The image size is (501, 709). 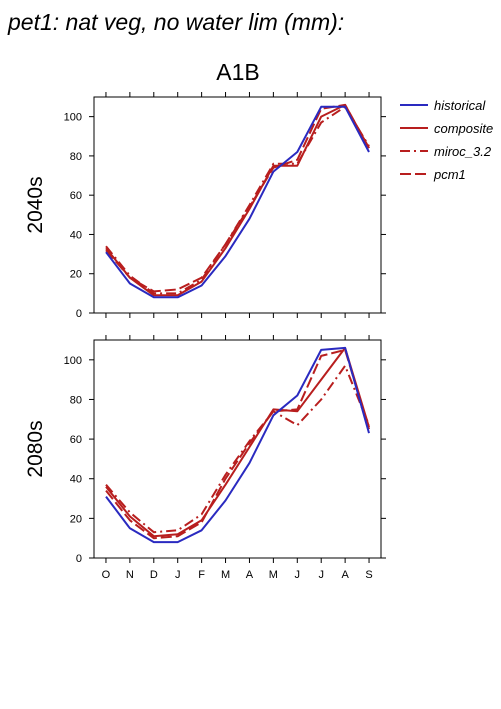 I want to click on period-label: 2040s, so click(x=35, y=204).